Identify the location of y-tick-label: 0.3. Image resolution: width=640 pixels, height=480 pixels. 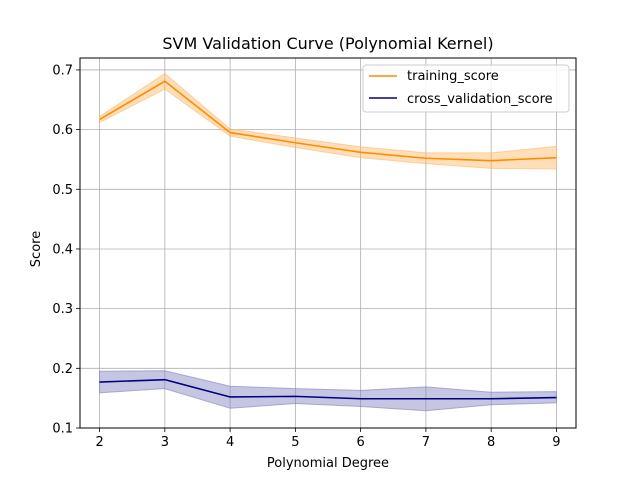
(62, 309).